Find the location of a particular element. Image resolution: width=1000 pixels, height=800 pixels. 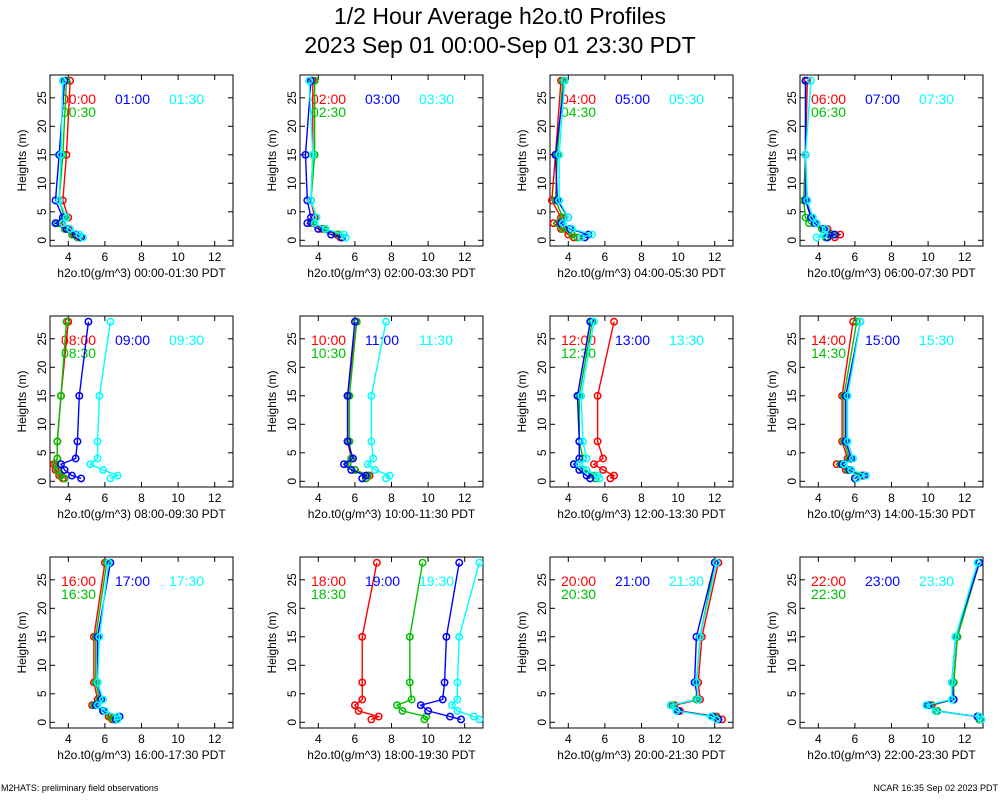

chart-title: 1/2 Hour Average h2o.t0 Profiles is located at coordinates (499, 16).